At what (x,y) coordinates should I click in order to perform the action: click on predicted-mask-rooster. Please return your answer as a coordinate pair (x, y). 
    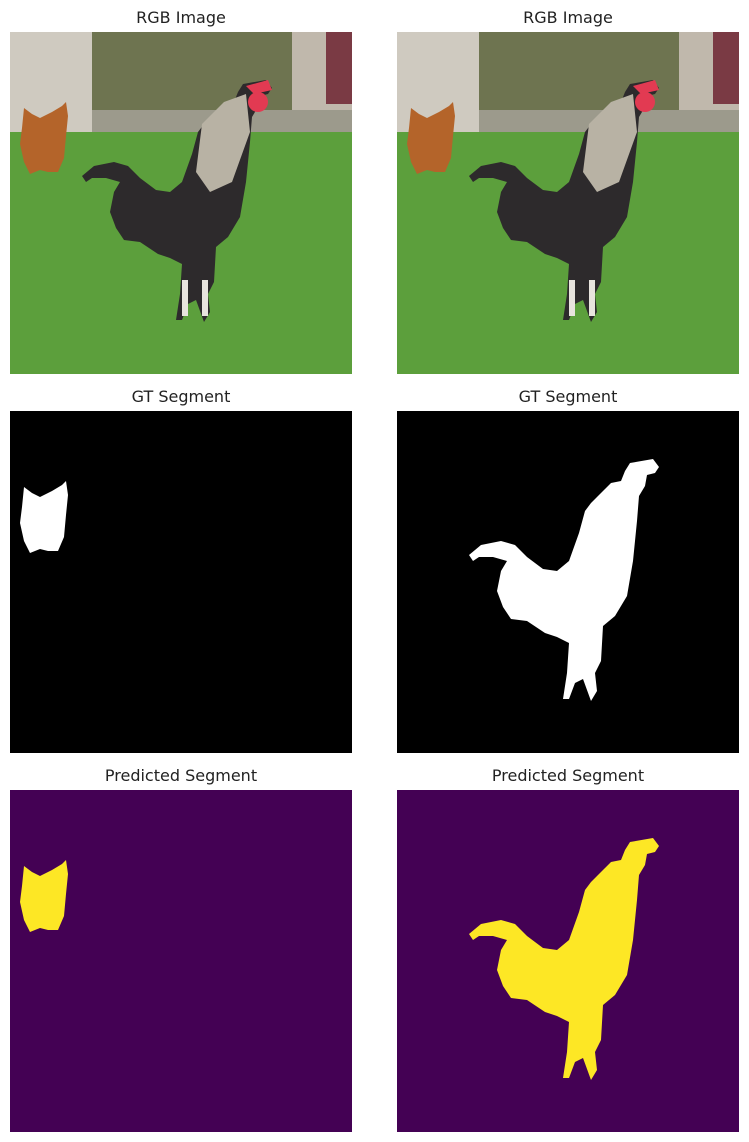
    Looking at the image, I should click on (568, 961).